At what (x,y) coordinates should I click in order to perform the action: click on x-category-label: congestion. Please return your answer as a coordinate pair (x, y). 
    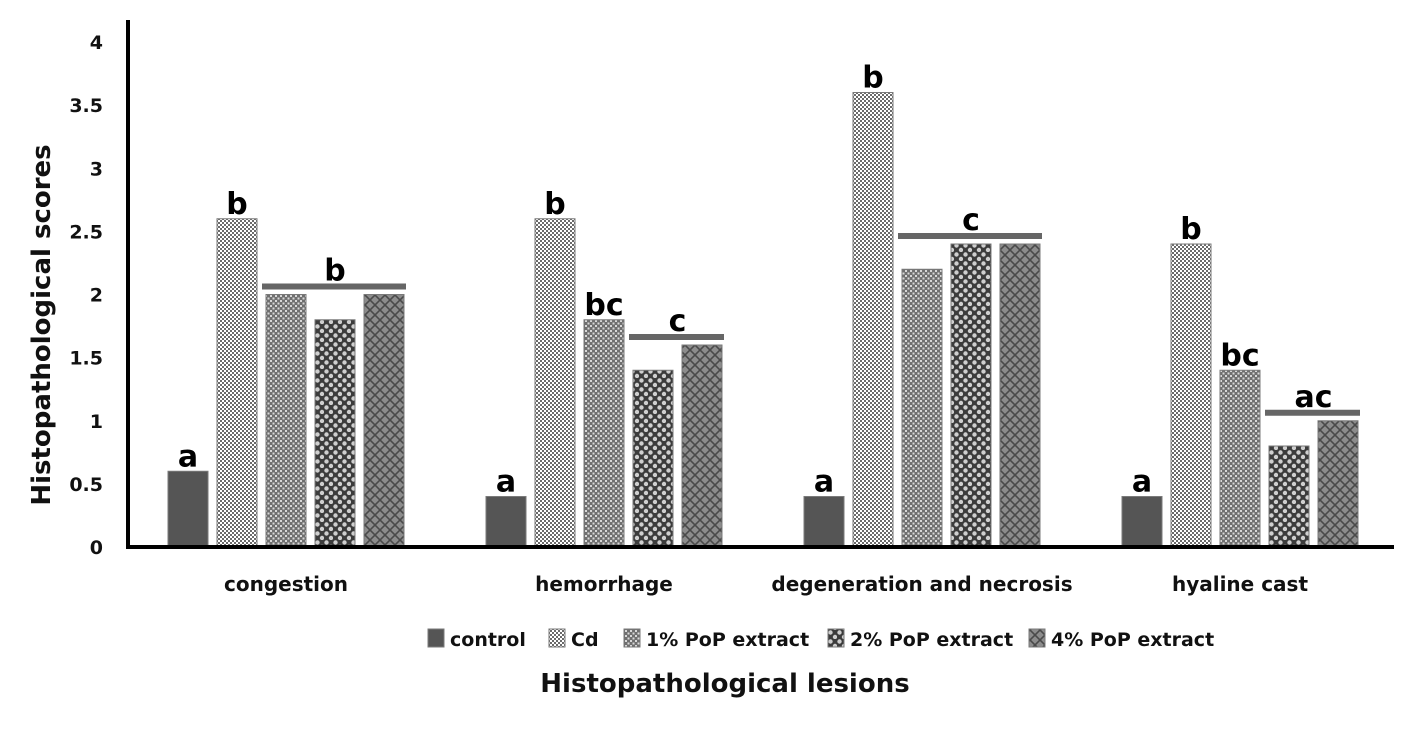
    Looking at the image, I should click on (286, 584).